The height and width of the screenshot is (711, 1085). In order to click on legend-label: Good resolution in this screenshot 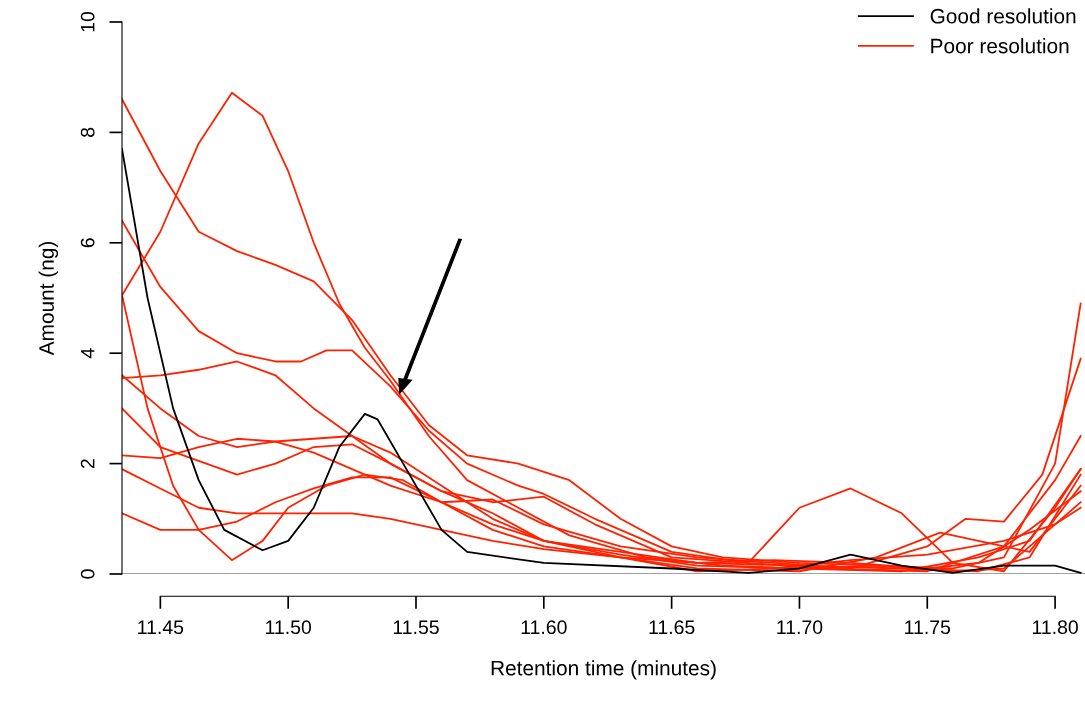, I will do `click(1003, 16)`.